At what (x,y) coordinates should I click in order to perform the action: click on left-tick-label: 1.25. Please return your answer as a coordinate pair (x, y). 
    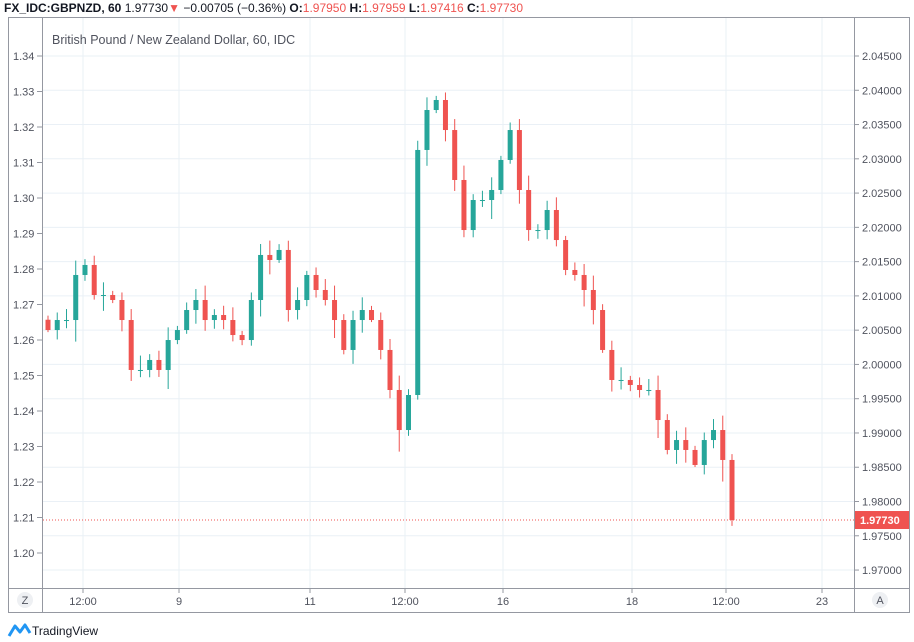
    Looking at the image, I should click on (23, 377).